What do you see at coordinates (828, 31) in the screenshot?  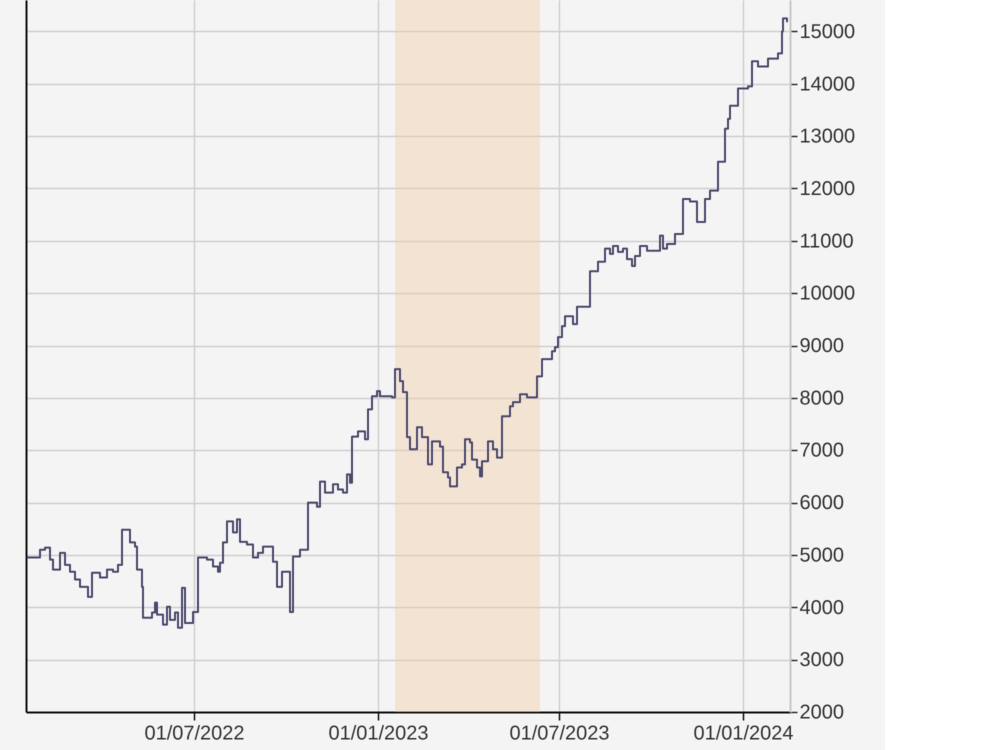 I see `y-tick-label: 15000` at bounding box center [828, 31].